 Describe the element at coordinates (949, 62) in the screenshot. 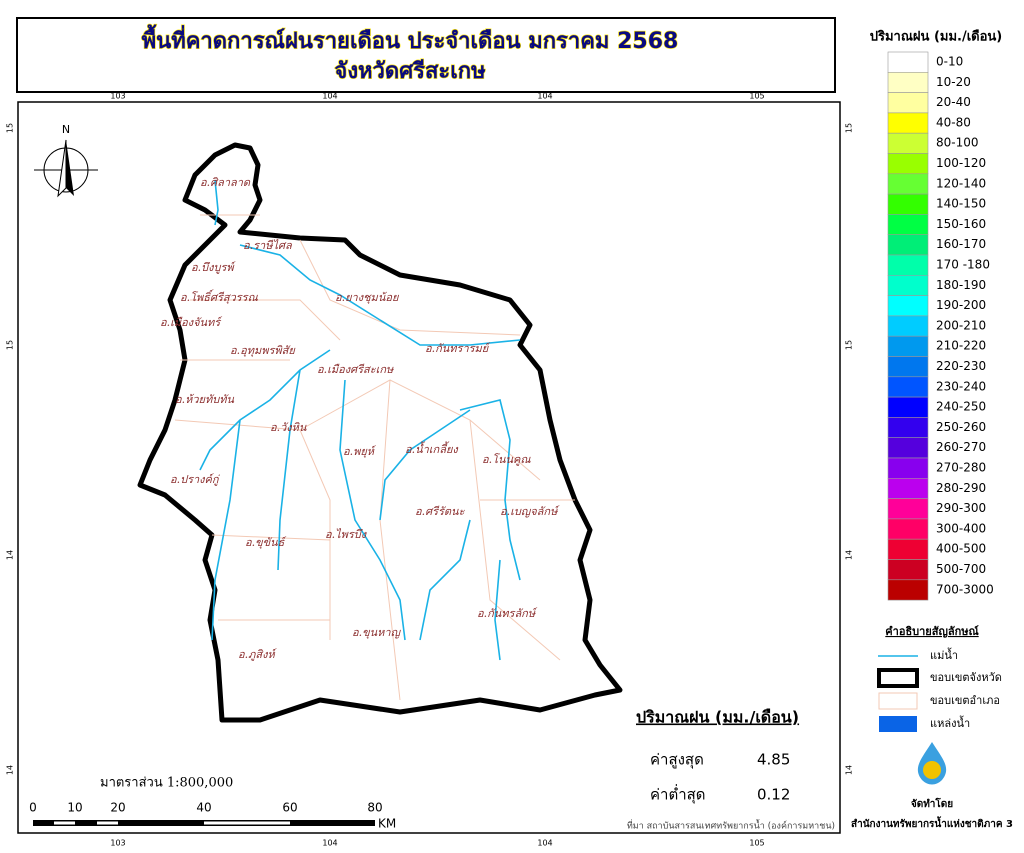

I see `legend-label: 0-10` at that location.